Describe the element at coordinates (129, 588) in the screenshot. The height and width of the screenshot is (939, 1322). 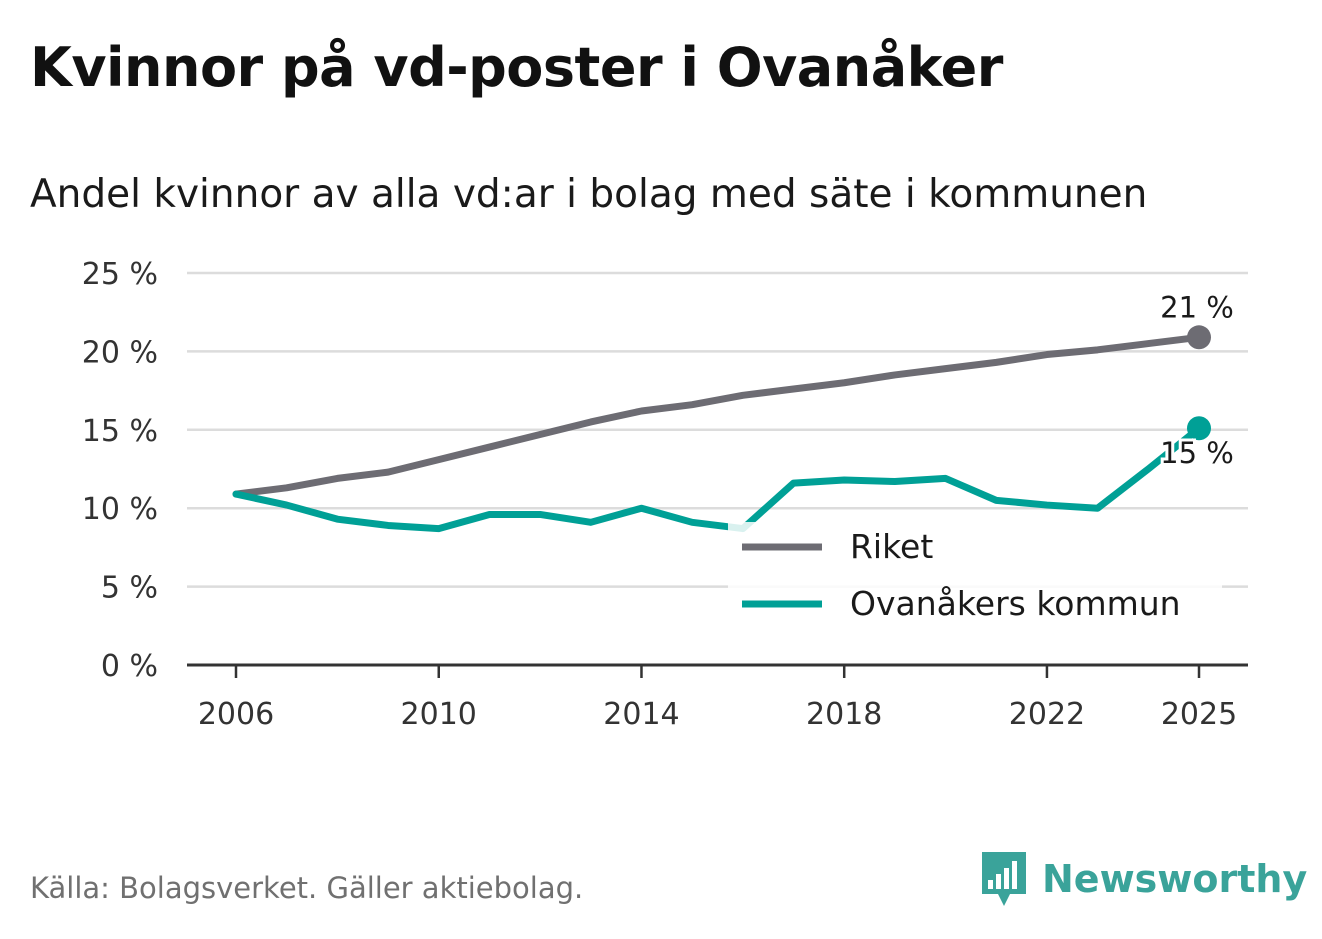
I see `y-tick-label: 5 %` at that location.